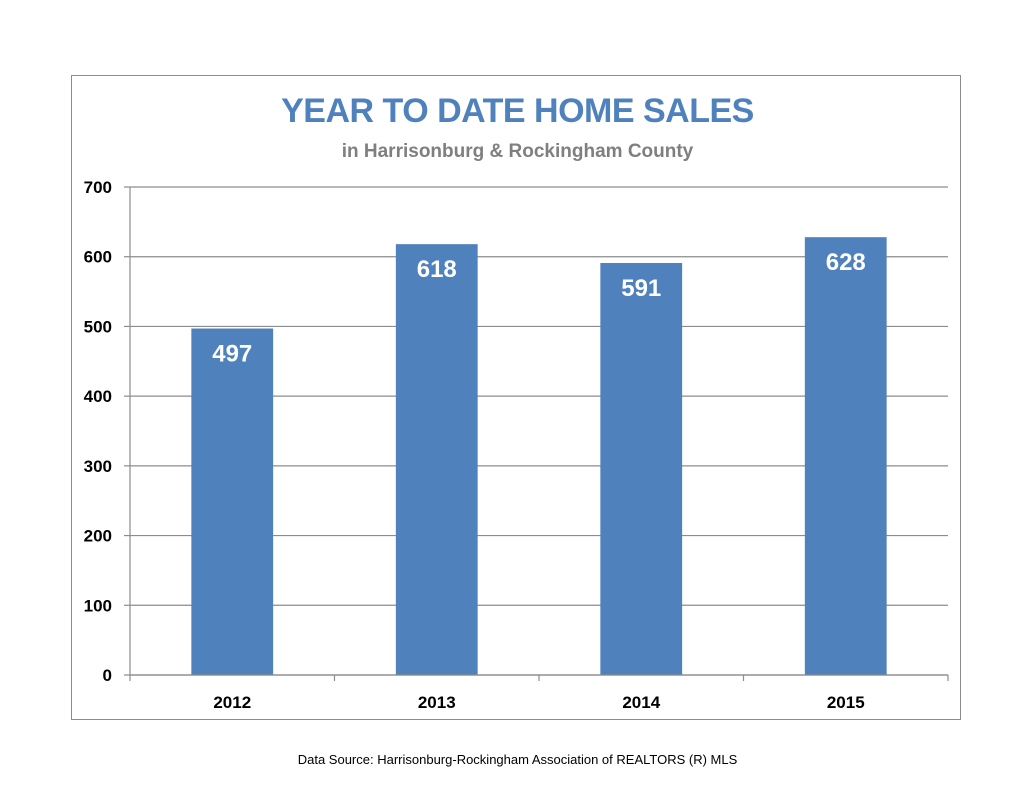 The width and height of the screenshot is (1035, 800). What do you see at coordinates (845, 456) in the screenshot?
I see `bar-2015` at bounding box center [845, 456].